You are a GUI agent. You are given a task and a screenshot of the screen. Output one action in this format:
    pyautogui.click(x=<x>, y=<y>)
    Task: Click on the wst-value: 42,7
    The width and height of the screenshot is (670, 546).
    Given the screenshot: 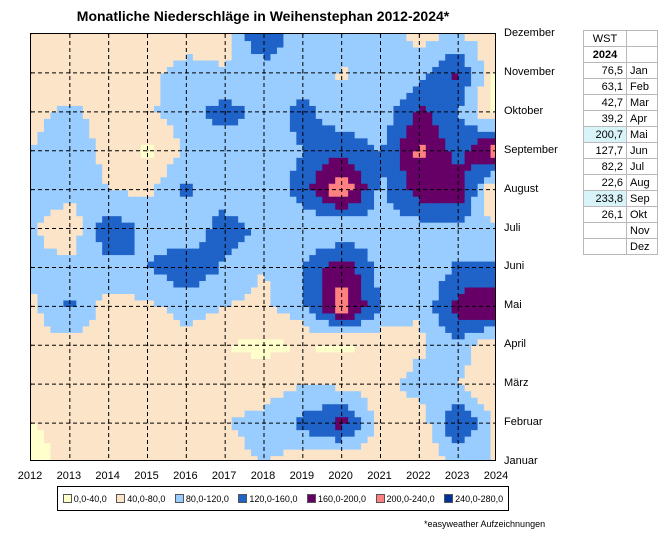 What is the action you would take?
    pyautogui.click(x=605, y=102)
    